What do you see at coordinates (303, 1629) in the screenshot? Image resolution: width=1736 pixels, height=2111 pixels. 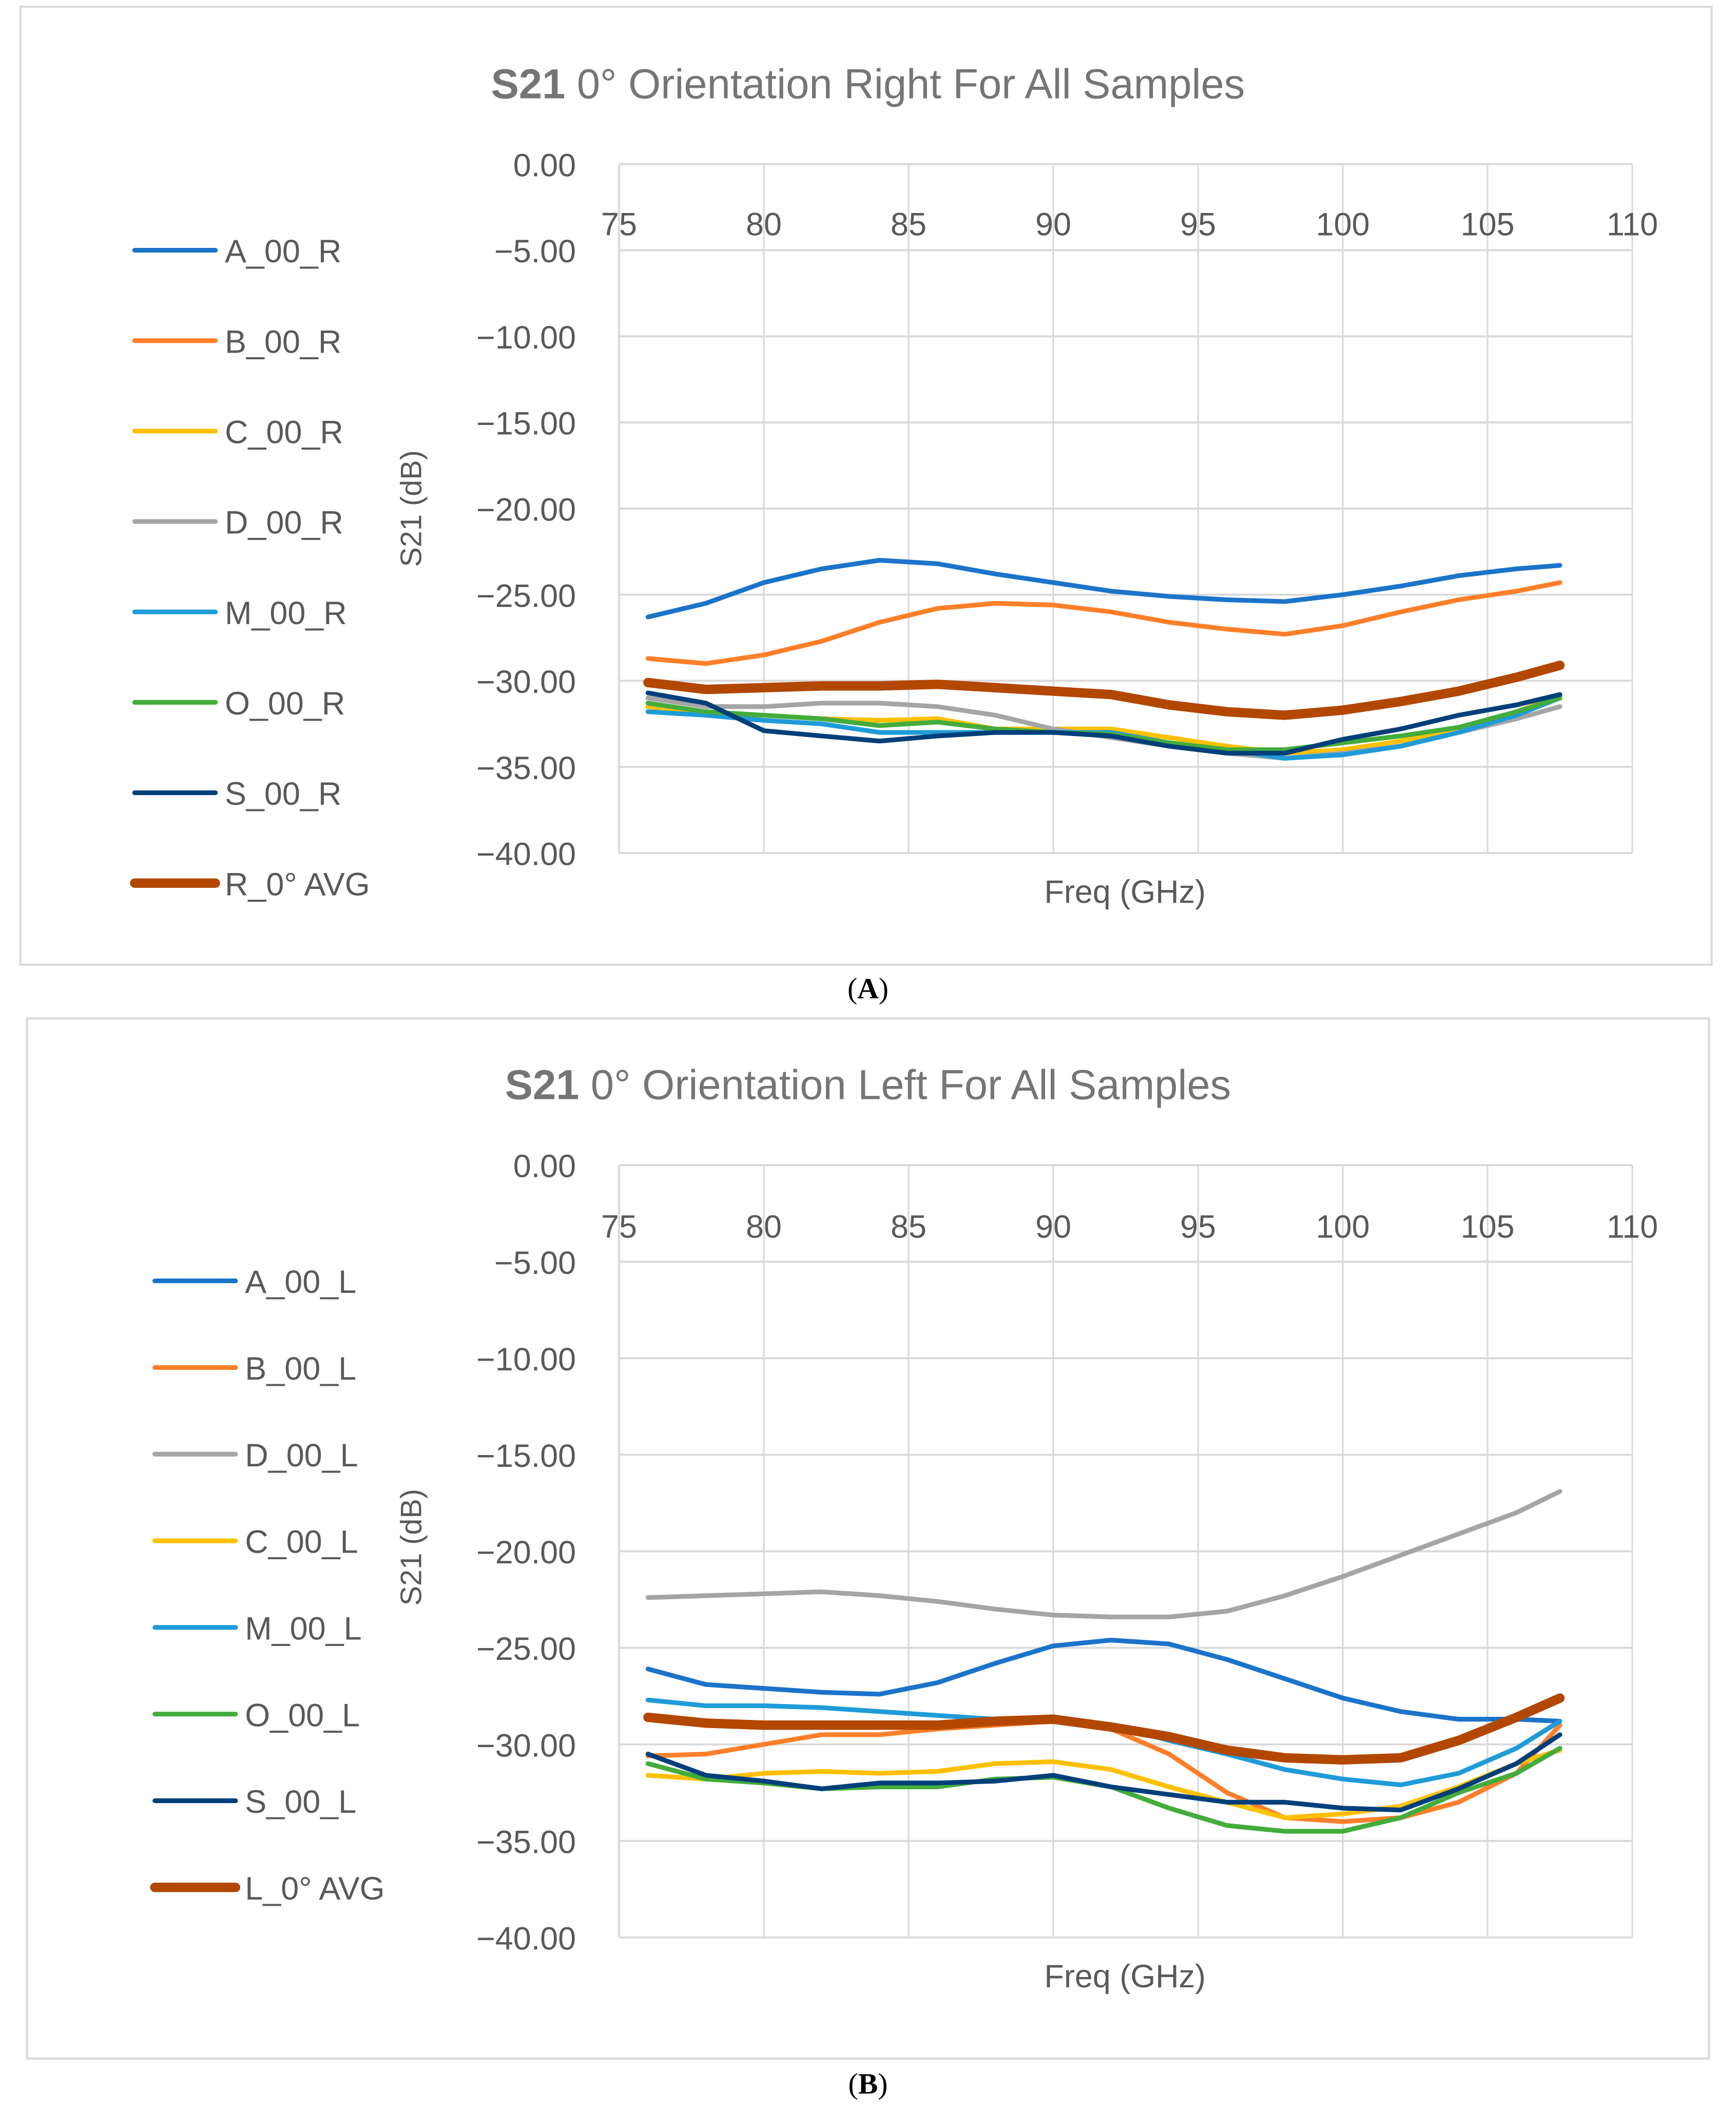 I see `legend-label: M_00_L` at bounding box center [303, 1629].